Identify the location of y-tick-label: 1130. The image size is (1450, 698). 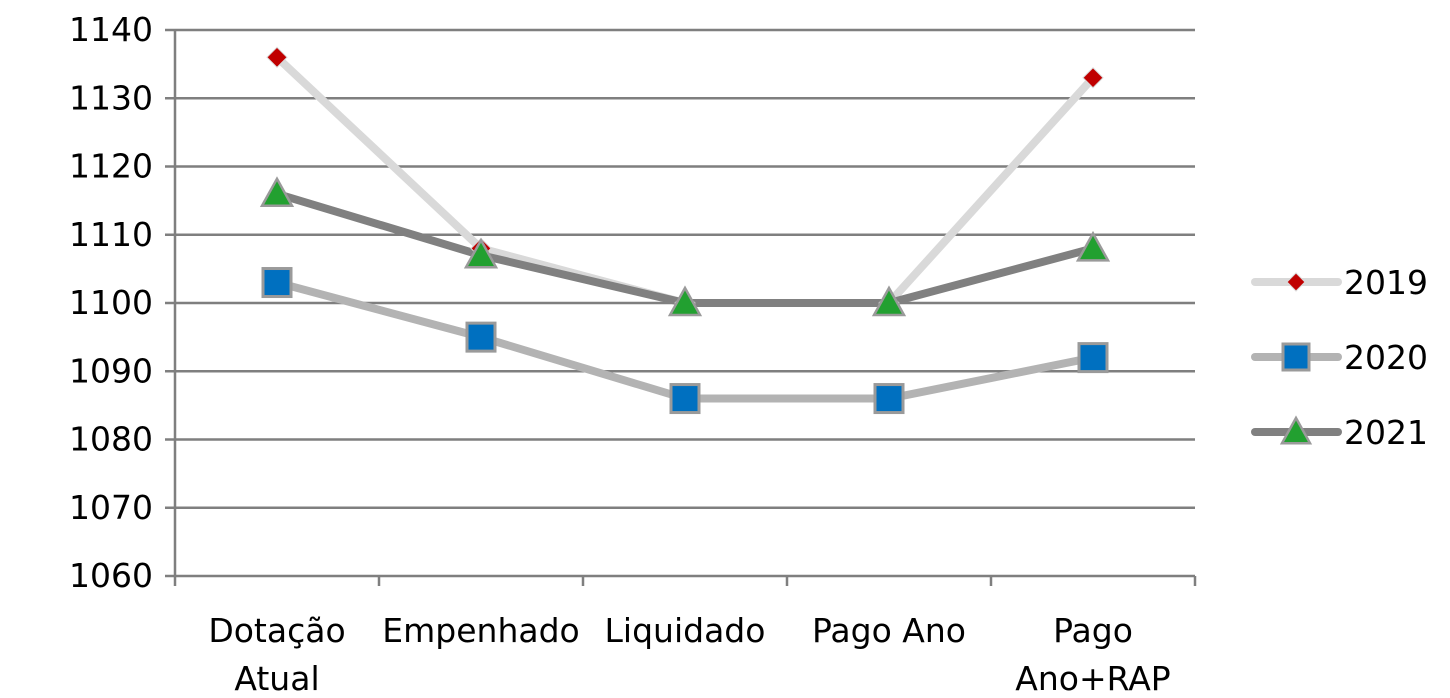
(111, 97).